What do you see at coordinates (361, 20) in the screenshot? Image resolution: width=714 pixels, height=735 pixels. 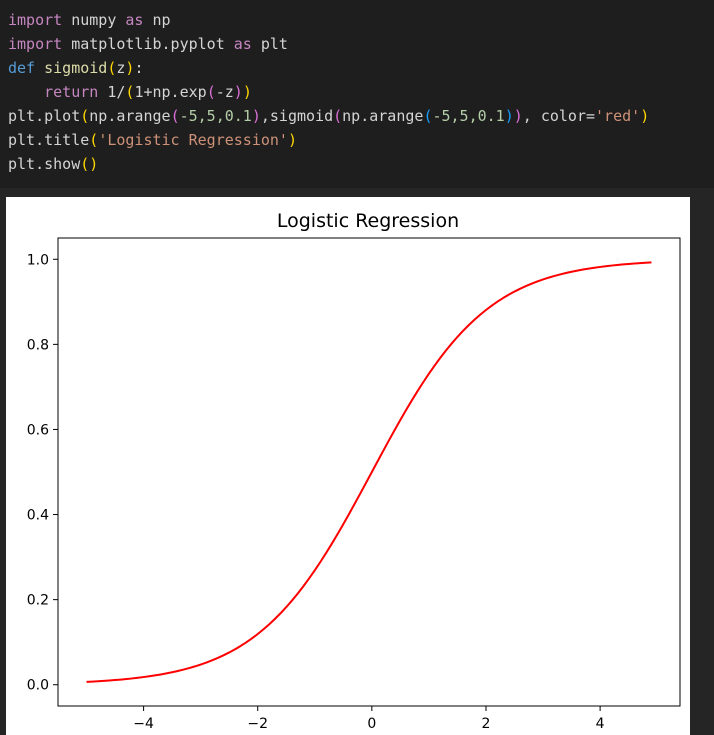 I see `code-line: import numpy as np` at bounding box center [361, 20].